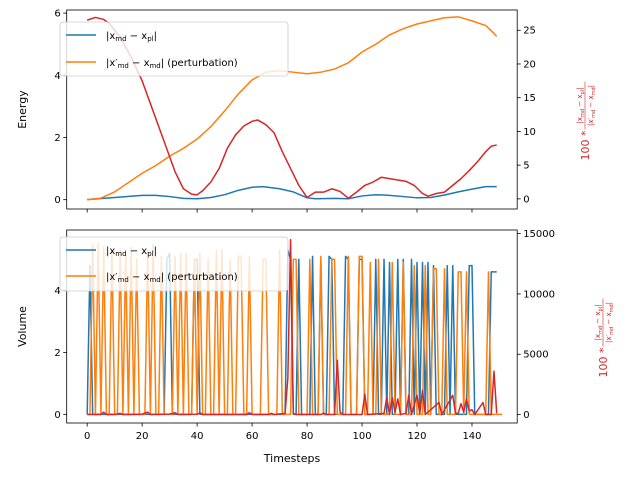 The image size is (640, 484). Describe the element at coordinates (197, 436) in the screenshot. I see `x-tick-label: 40` at that location.